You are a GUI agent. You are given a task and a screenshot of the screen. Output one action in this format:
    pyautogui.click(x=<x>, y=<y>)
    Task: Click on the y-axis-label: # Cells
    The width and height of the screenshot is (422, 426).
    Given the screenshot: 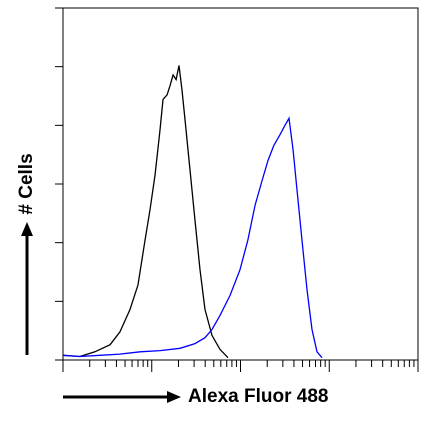 What is the action you would take?
    pyautogui.click(x=26, y=183)
    